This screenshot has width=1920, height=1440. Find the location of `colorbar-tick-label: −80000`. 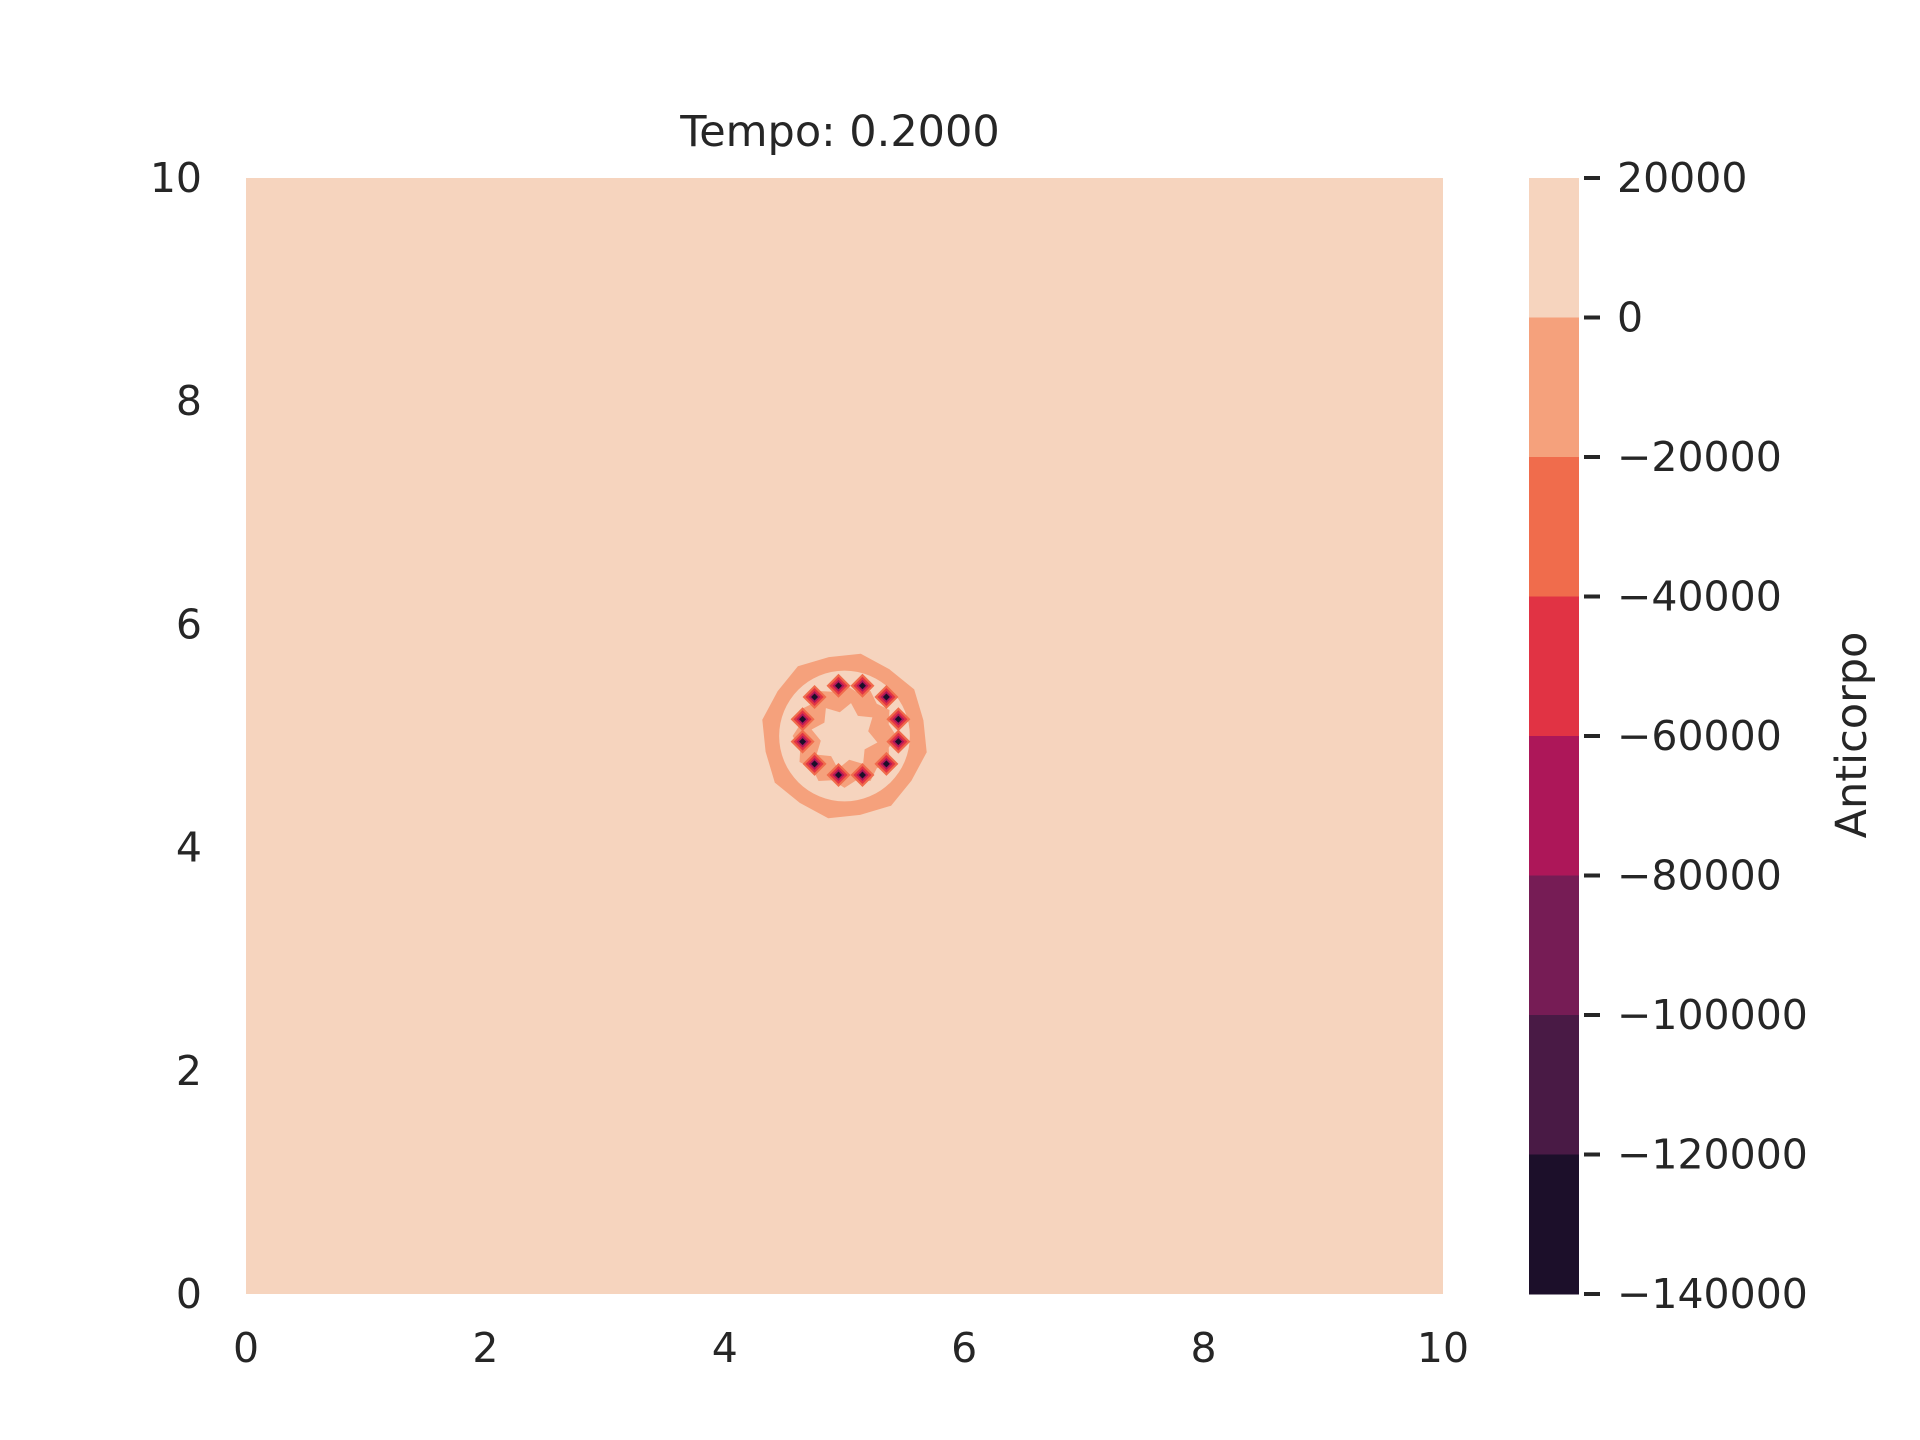

colorbar-tick-label: −80000 is located at coordinates (1699, 876).